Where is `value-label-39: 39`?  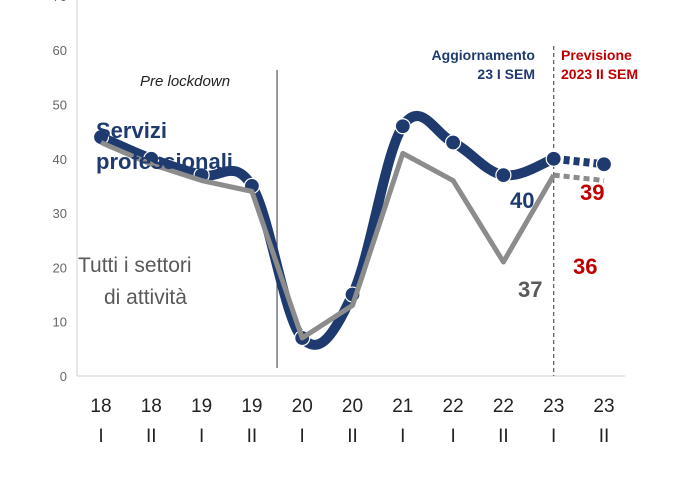 value-label-39: 39 is located at coordinates (592, 192).